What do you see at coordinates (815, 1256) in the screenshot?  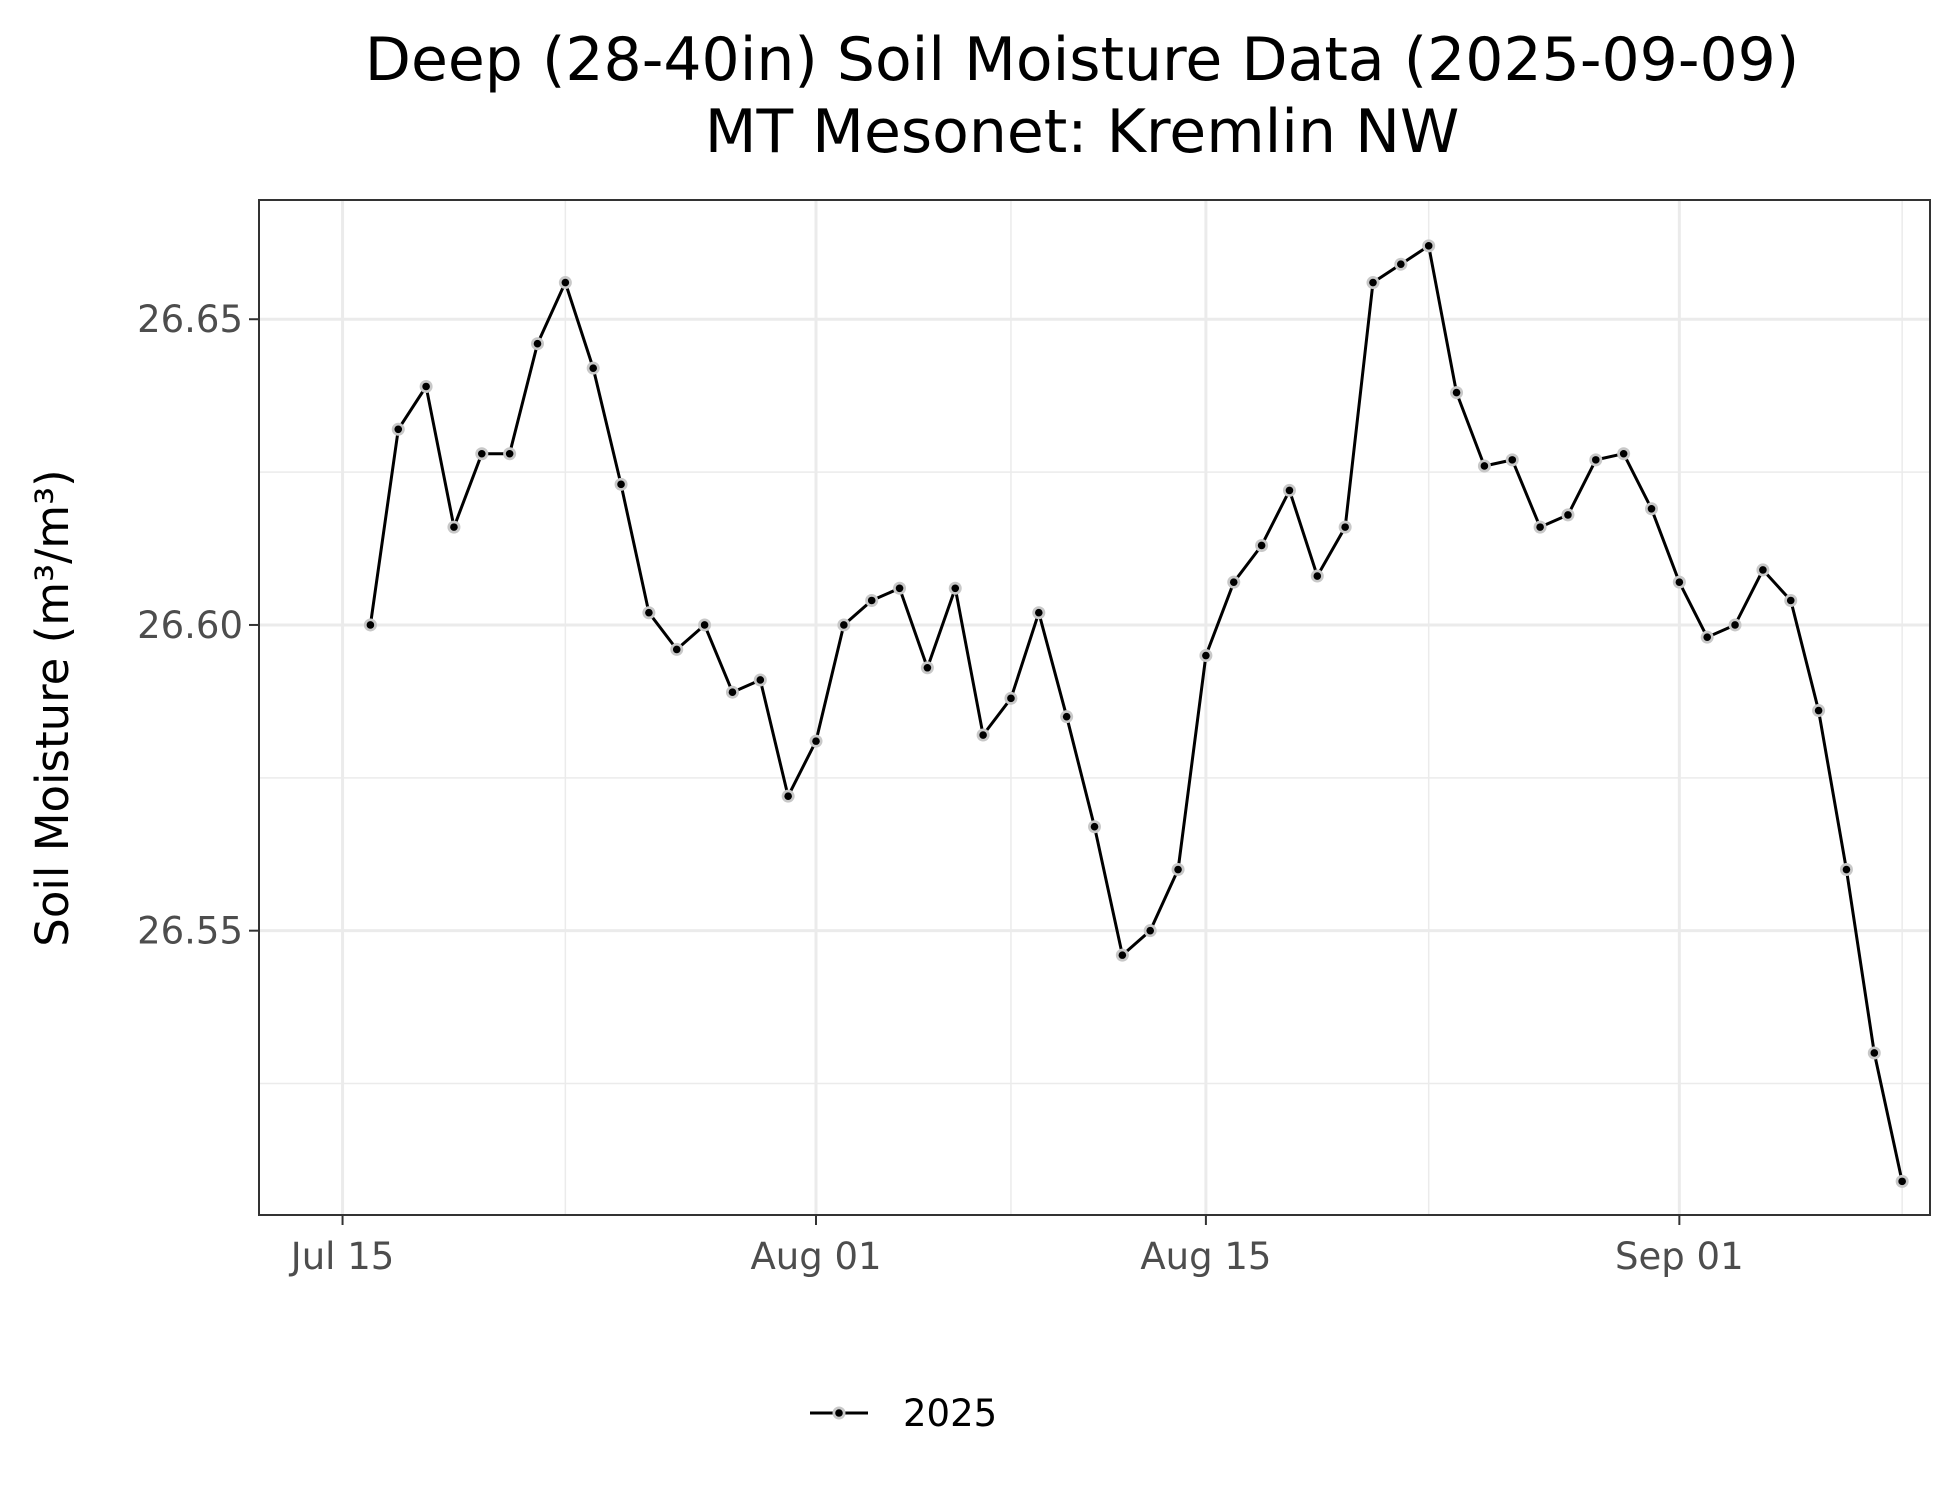 I see `x-tick-label: Aug 01` at bounding box center [815, 1256].